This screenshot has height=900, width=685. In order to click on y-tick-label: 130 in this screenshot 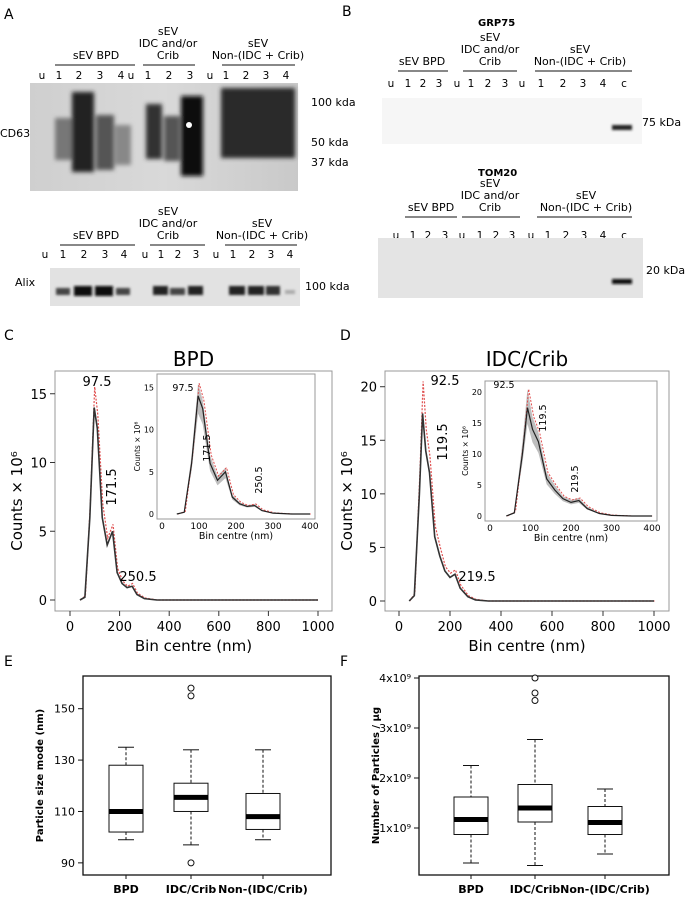, I will do `click(64, 760)`.